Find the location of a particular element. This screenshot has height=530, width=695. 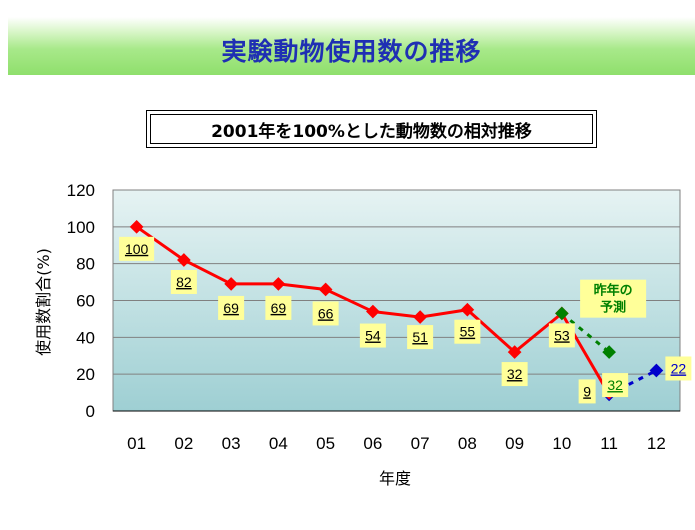

data-label: 51 is located at coordinates (420, 337).